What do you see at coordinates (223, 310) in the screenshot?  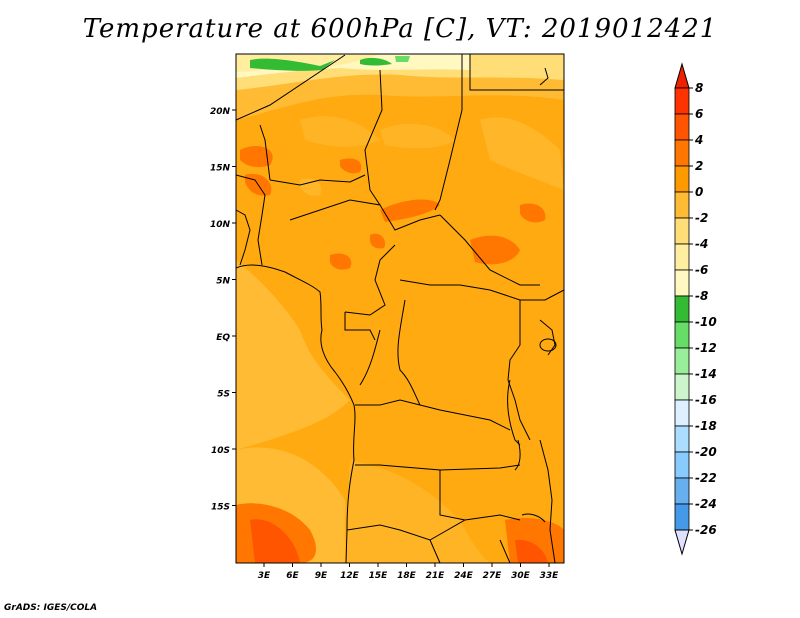 I see `latitude-axis: 20N 15N 10N 5N EQ 5S 10S 15S` at bounding box center [223, 310].